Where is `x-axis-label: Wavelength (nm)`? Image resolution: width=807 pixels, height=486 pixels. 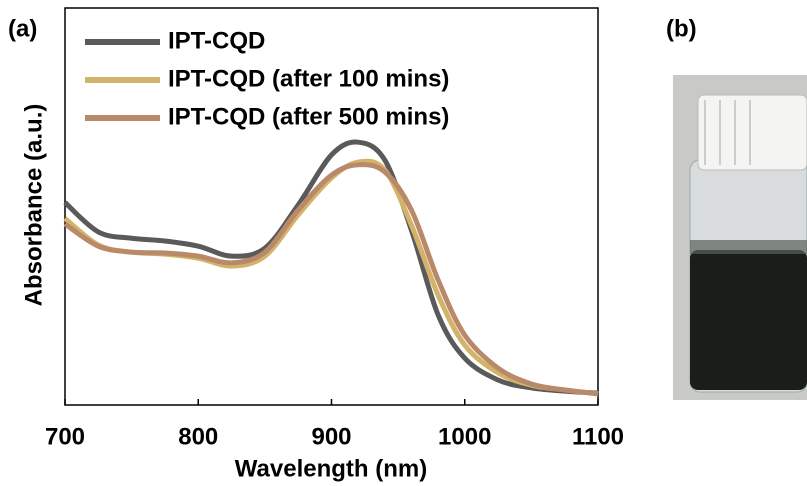 x-axis-label: Wavelength (nm) is located at coordinates (331, 468).